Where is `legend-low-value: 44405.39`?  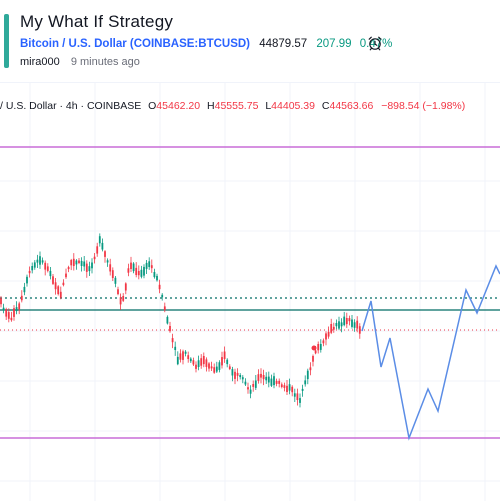
legend-low-value: 44405.39 is located at coordinates (293, 106).